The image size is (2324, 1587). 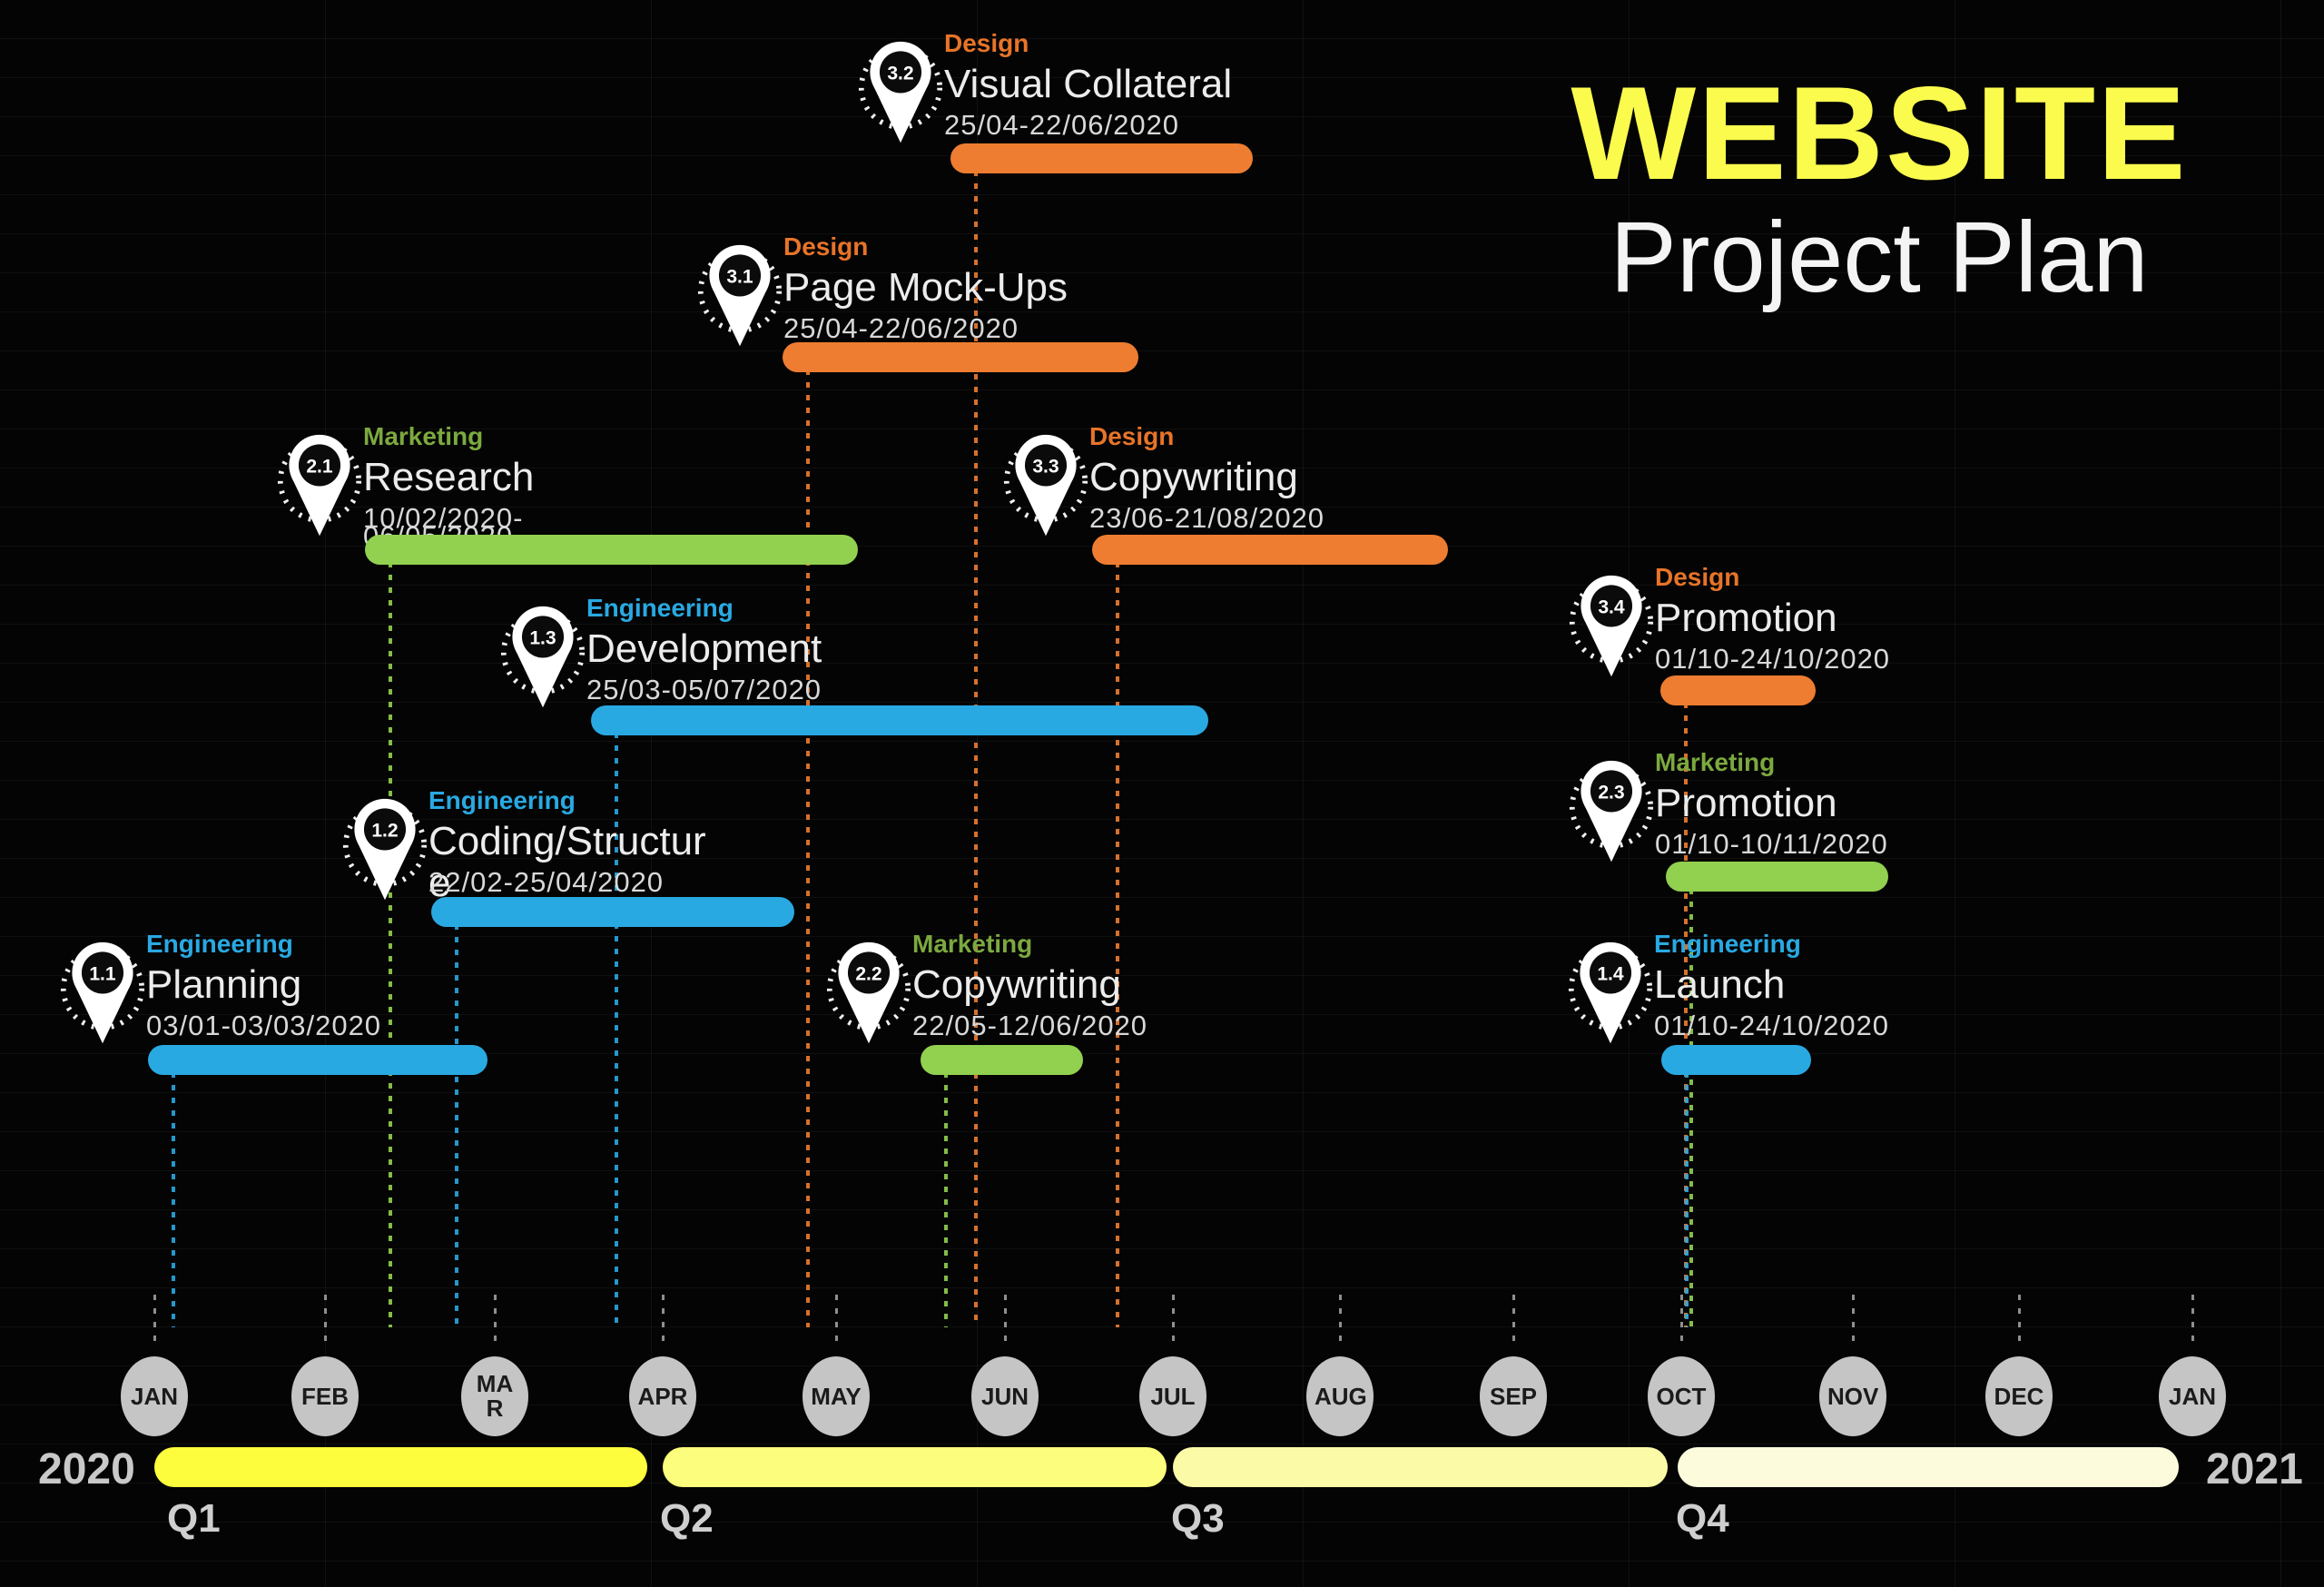 I want to click on quarter-bar-Q2, so click(x=915, y=1467).